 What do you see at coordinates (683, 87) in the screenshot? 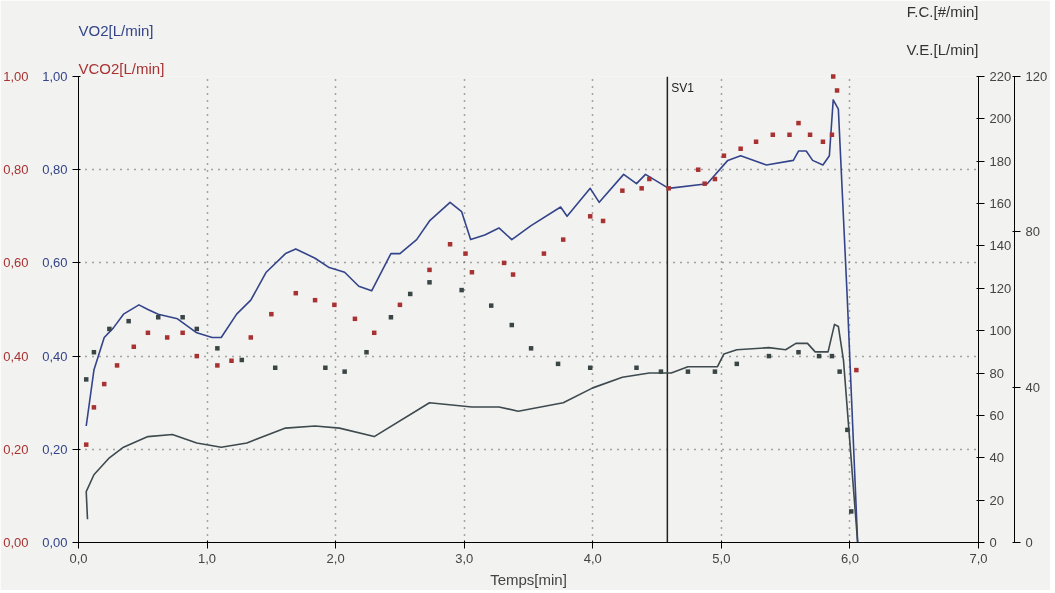
I see `ref-line-label: SV1` at bounding box center [683, 87].